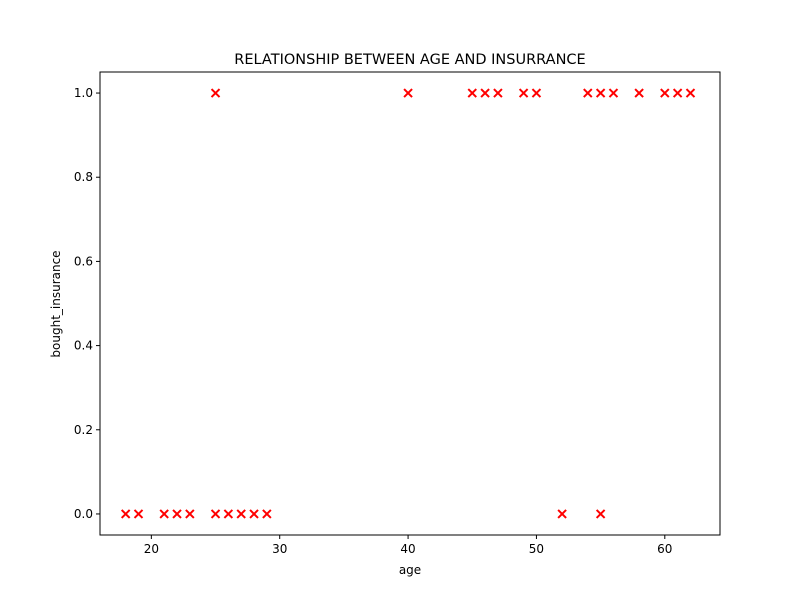  What do you see at coordinates (87, 303) in the screenshot?
I see `y-axis-ticks: 0.0 0.2 0.4 0.6 0.8 1.0` at bounding box center [87, 303].